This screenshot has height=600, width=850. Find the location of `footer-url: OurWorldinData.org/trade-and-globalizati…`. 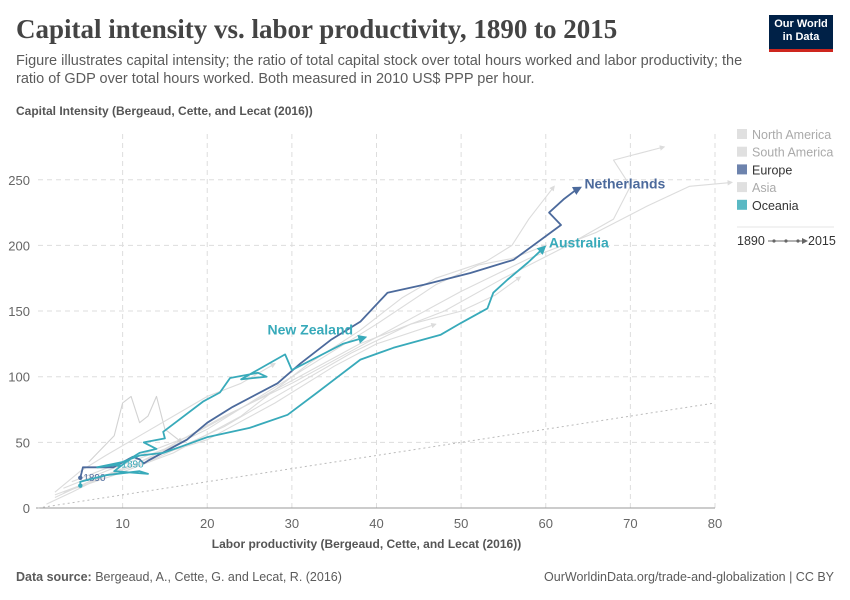

footer-url: OurWorldinData.org/trade-and-globalizati… is located at coordinates (689, 577).